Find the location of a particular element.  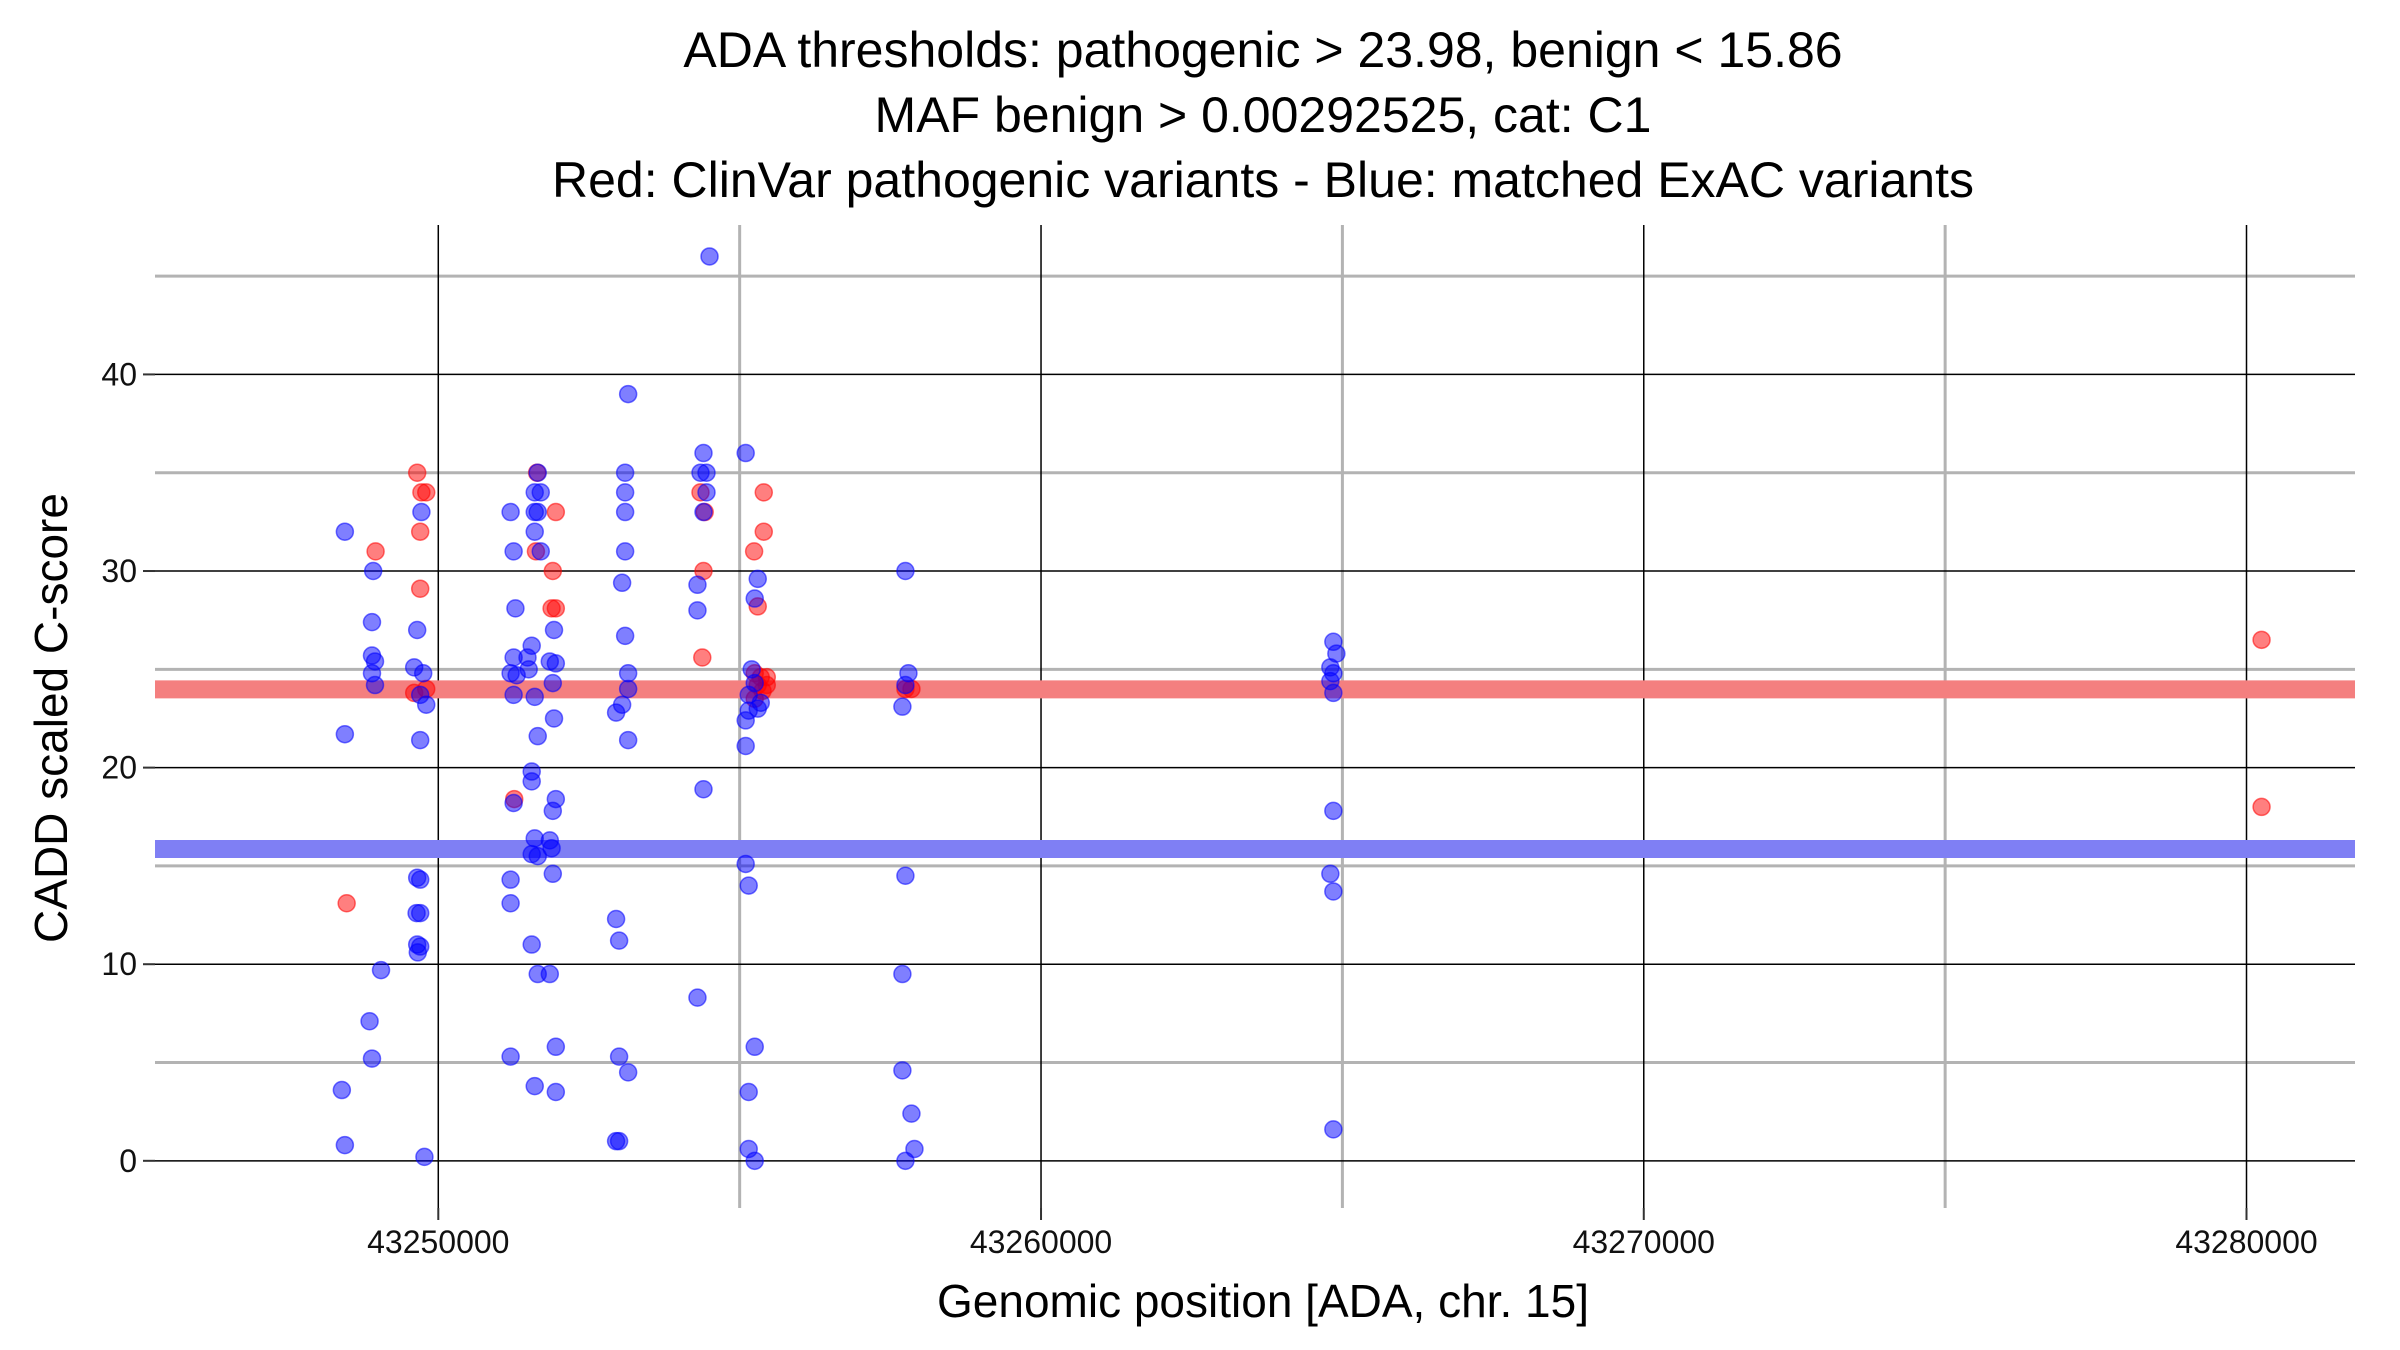

chart-title-line-2: MAF benign > 0.00292525, cat: C1 is located at coordinates (1263, 115).